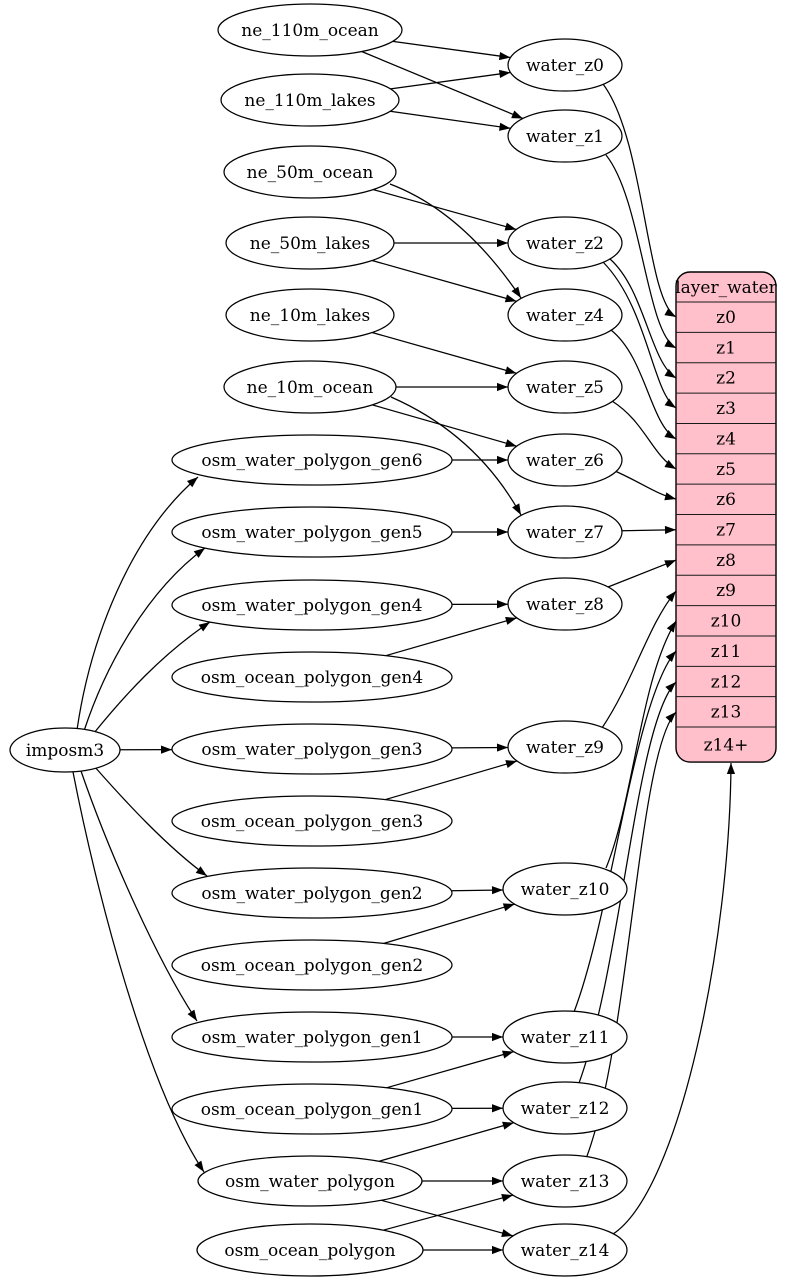  I want to click on edge-osm_ocean_polygon_gen2-to-water_z10, so click(449, 924).